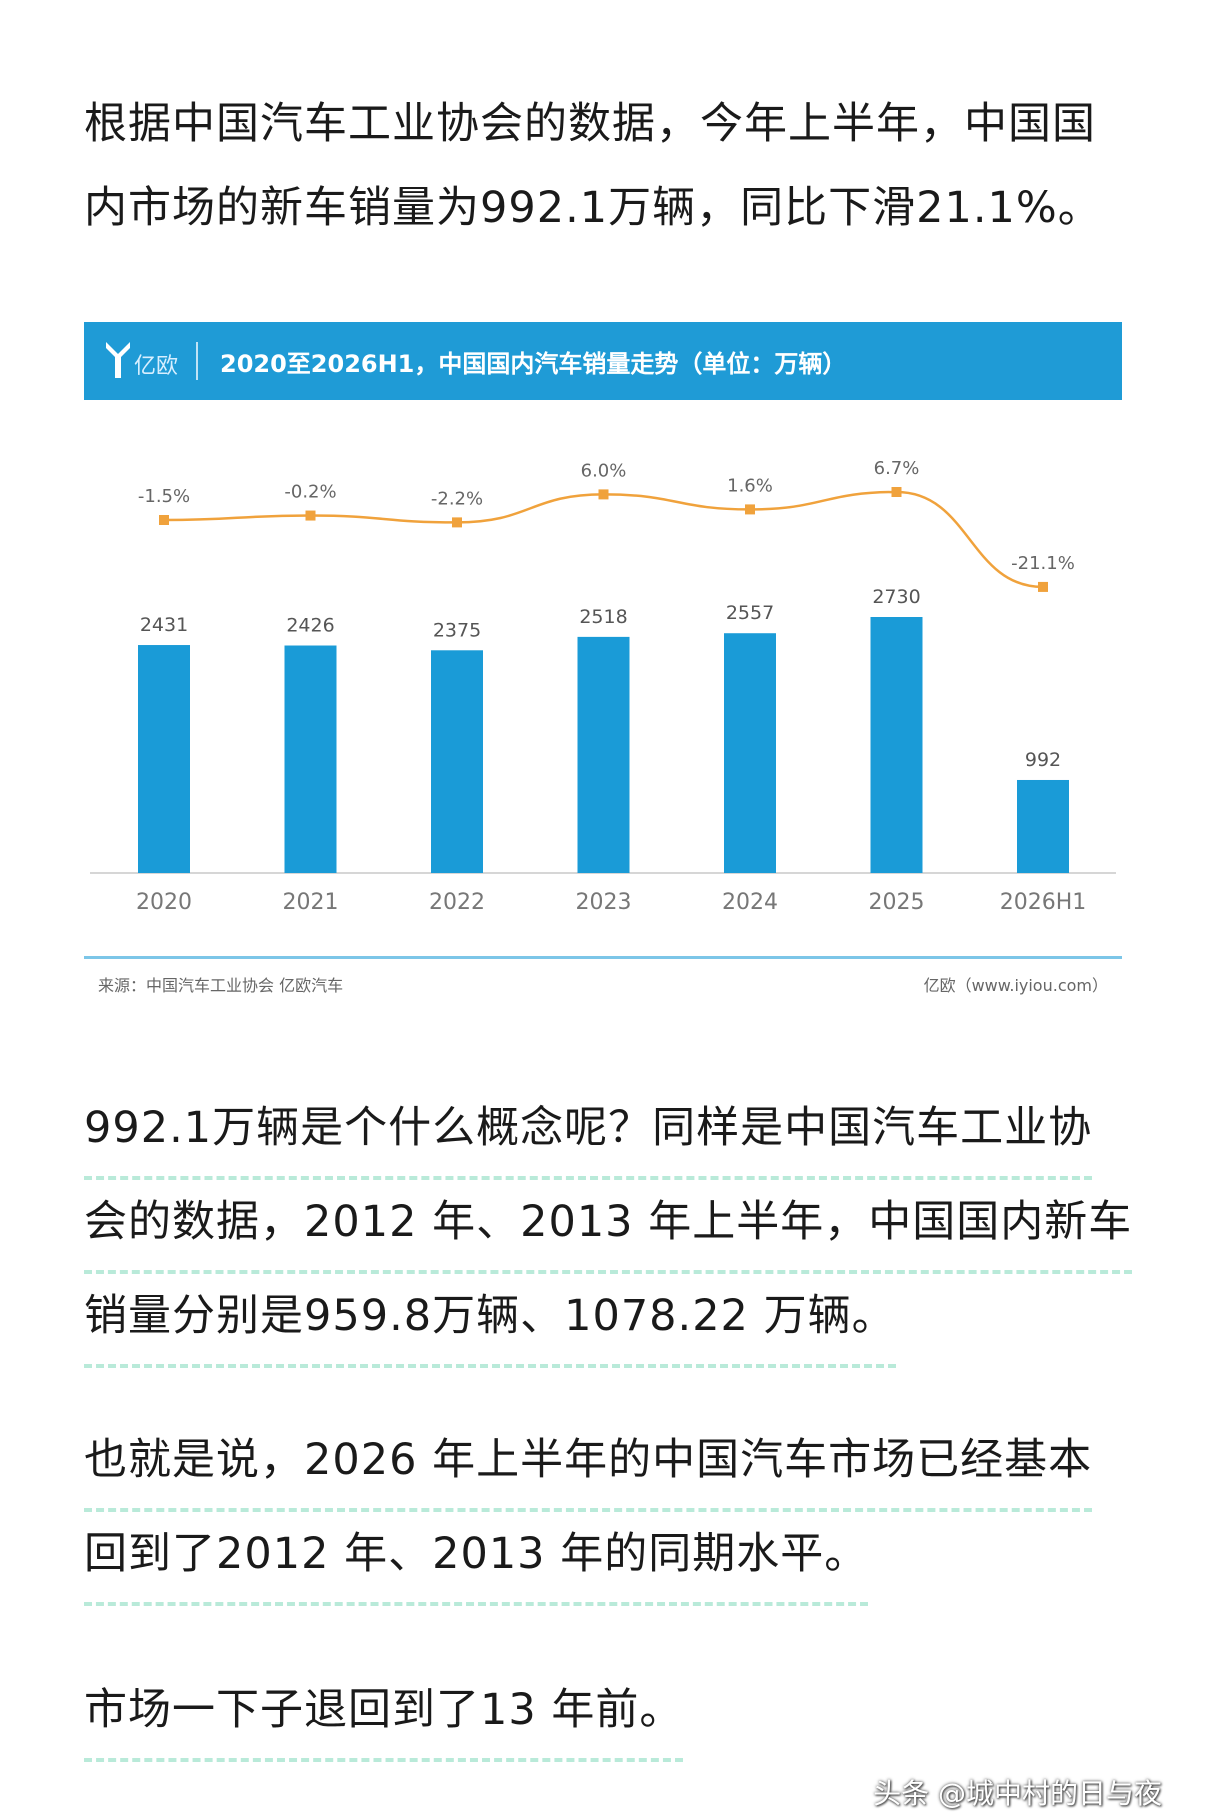 This screenshot has width=1206, height=1815. What do you see at coordinates (604, 470) in the screenshot?
I see `growth-rate-label: 6.0%` at bounding box center [604, 470].